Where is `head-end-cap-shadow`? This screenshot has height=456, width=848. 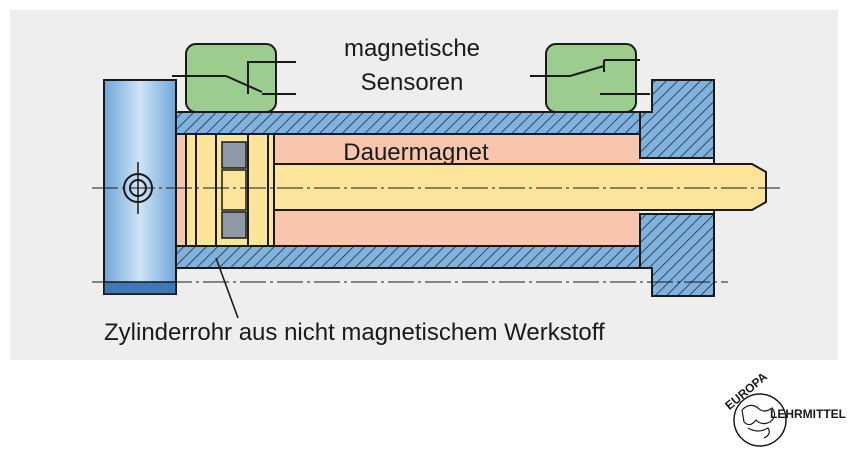
head-end-cap-shadow is located at coordinates (140, 288).